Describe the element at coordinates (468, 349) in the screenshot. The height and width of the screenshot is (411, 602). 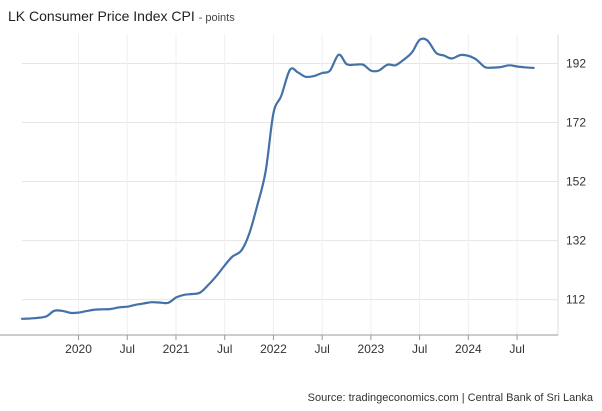
I see `x-tick-label: 2024` at that location.